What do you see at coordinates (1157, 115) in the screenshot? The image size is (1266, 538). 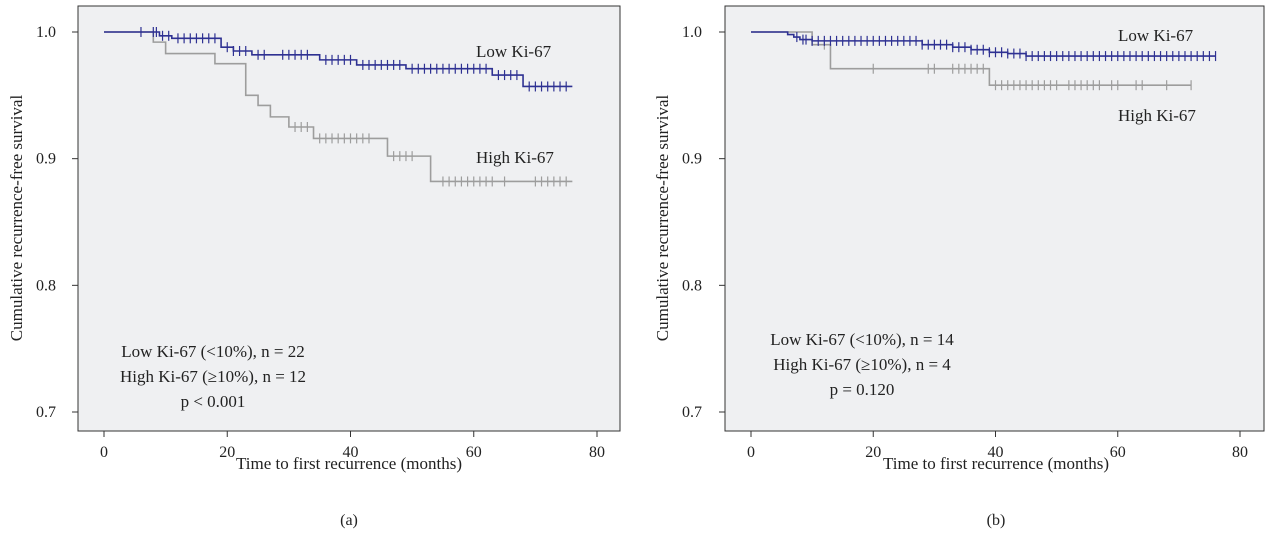 I see `series-label-high-b: High Ki-67` at bounding box center [1157, 115].